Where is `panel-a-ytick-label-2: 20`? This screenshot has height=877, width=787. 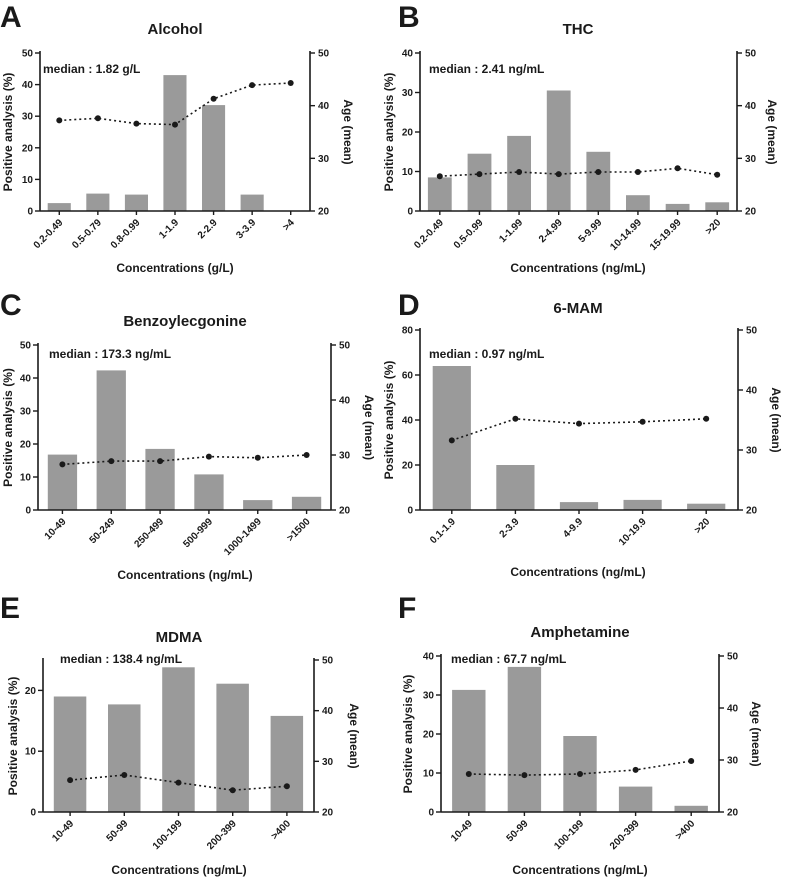
panel-a-ytick-label-2: 20 is located at coordinates (28, 148).